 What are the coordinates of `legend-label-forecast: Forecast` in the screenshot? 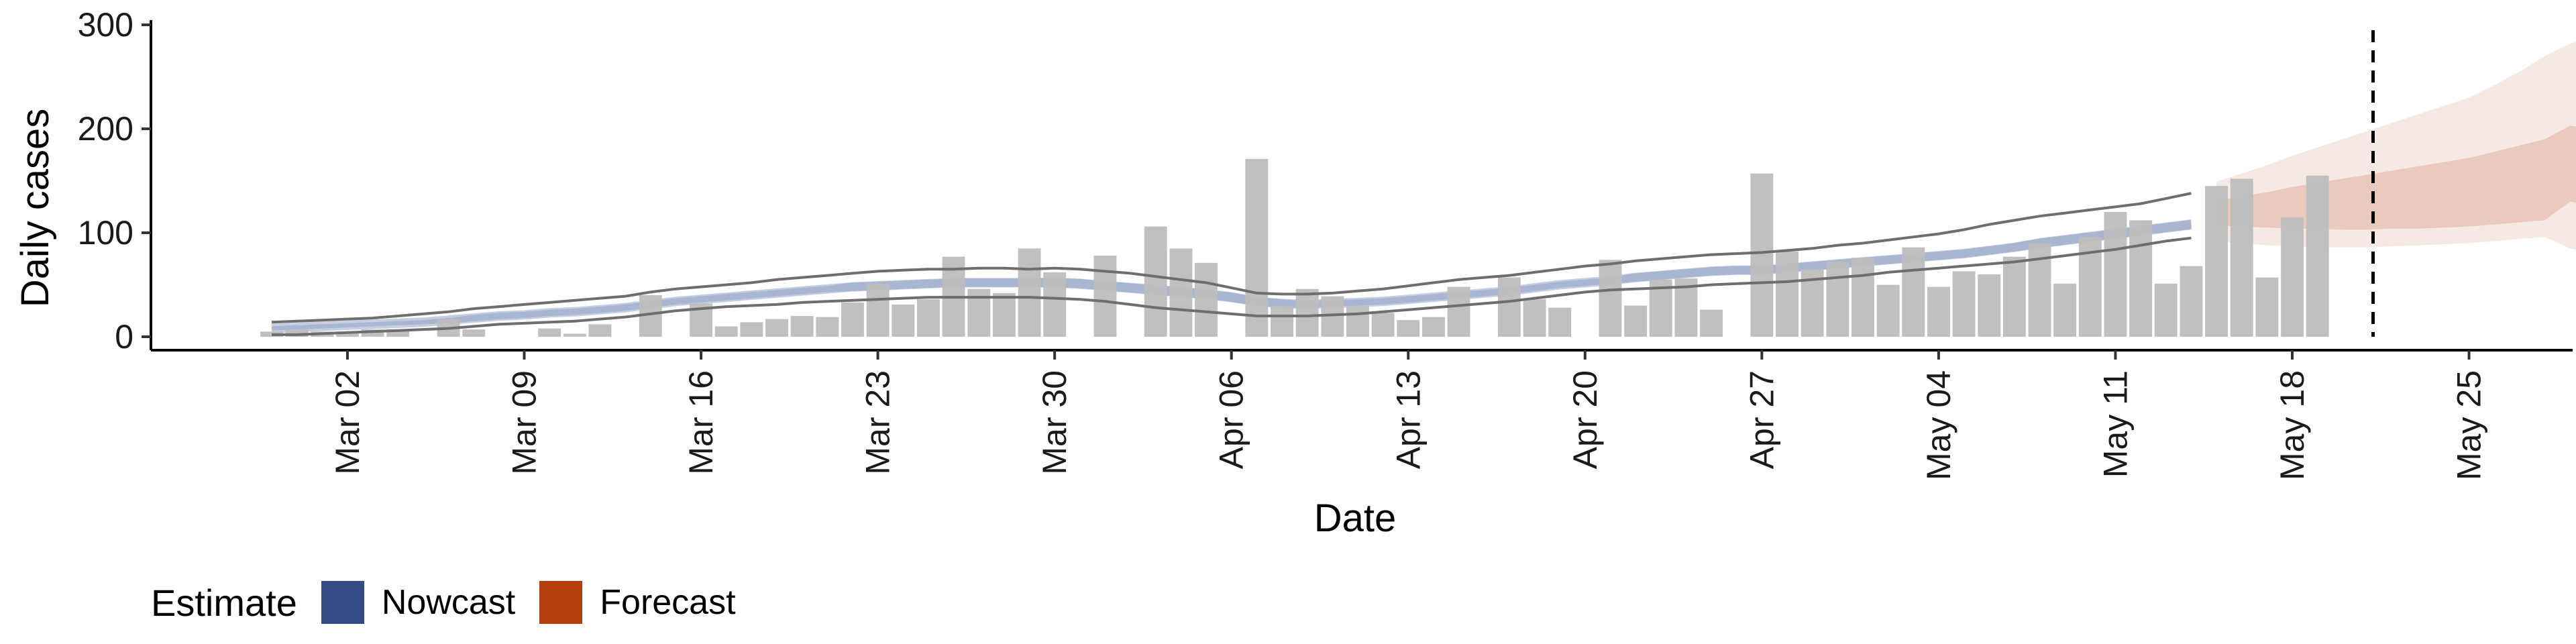 It's located at (668, 602).